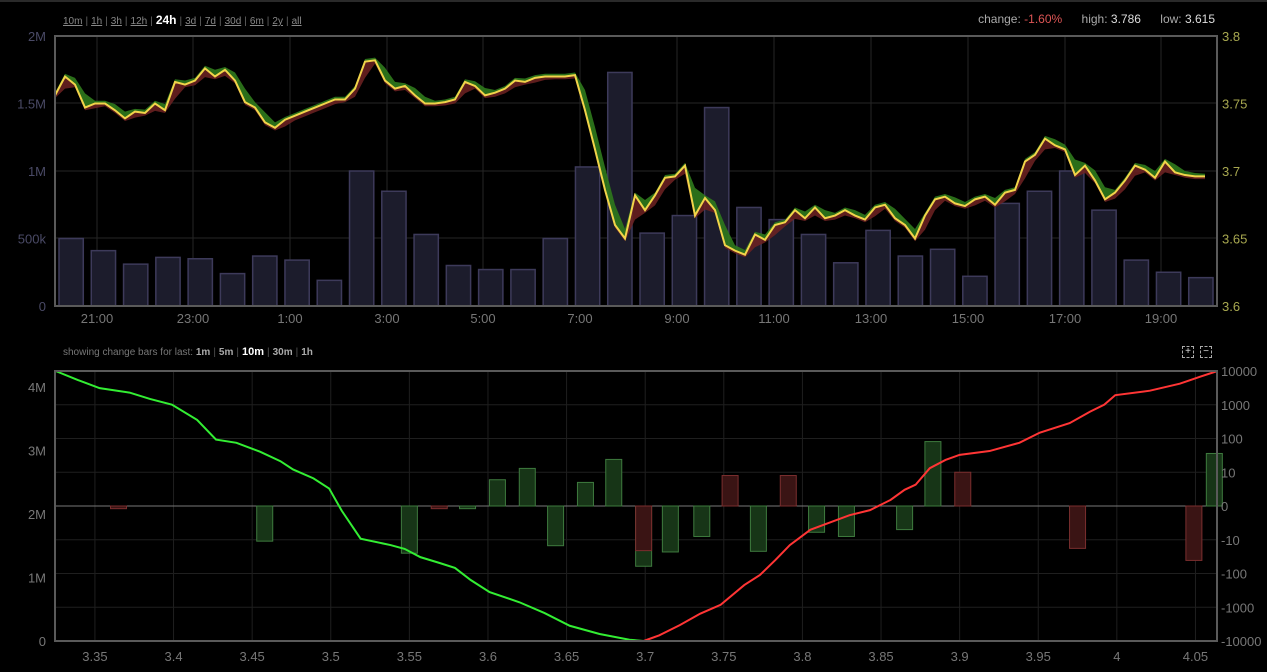 This screenshot has width=1267, height=672. Describe the element at coordinates (116, 21) in the screenshot. I see `range-3h: 3h` at that location.